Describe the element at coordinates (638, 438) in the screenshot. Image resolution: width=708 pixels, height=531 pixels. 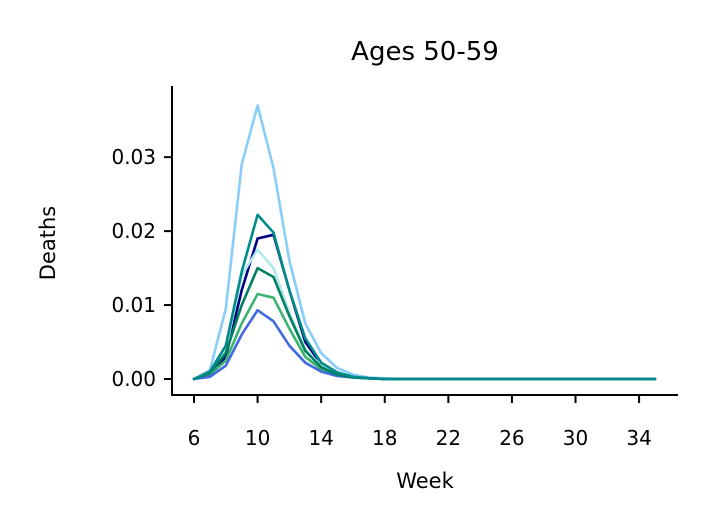
I see `x-tick-label: 34` at that location.